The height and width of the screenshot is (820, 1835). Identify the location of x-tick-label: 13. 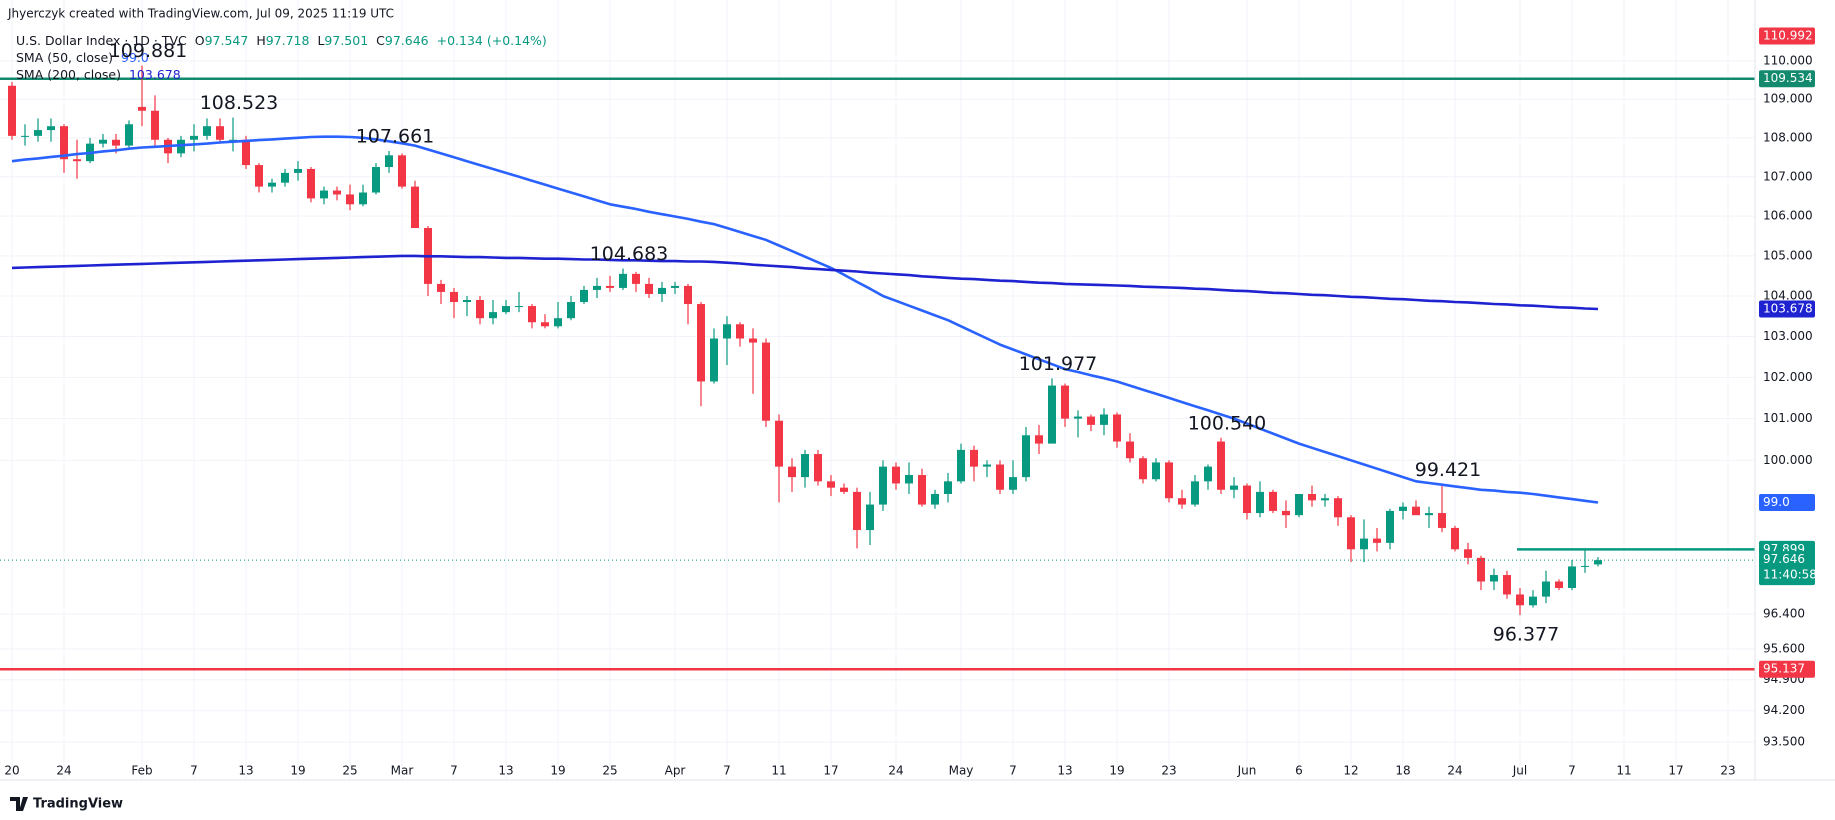
(1064, 771).